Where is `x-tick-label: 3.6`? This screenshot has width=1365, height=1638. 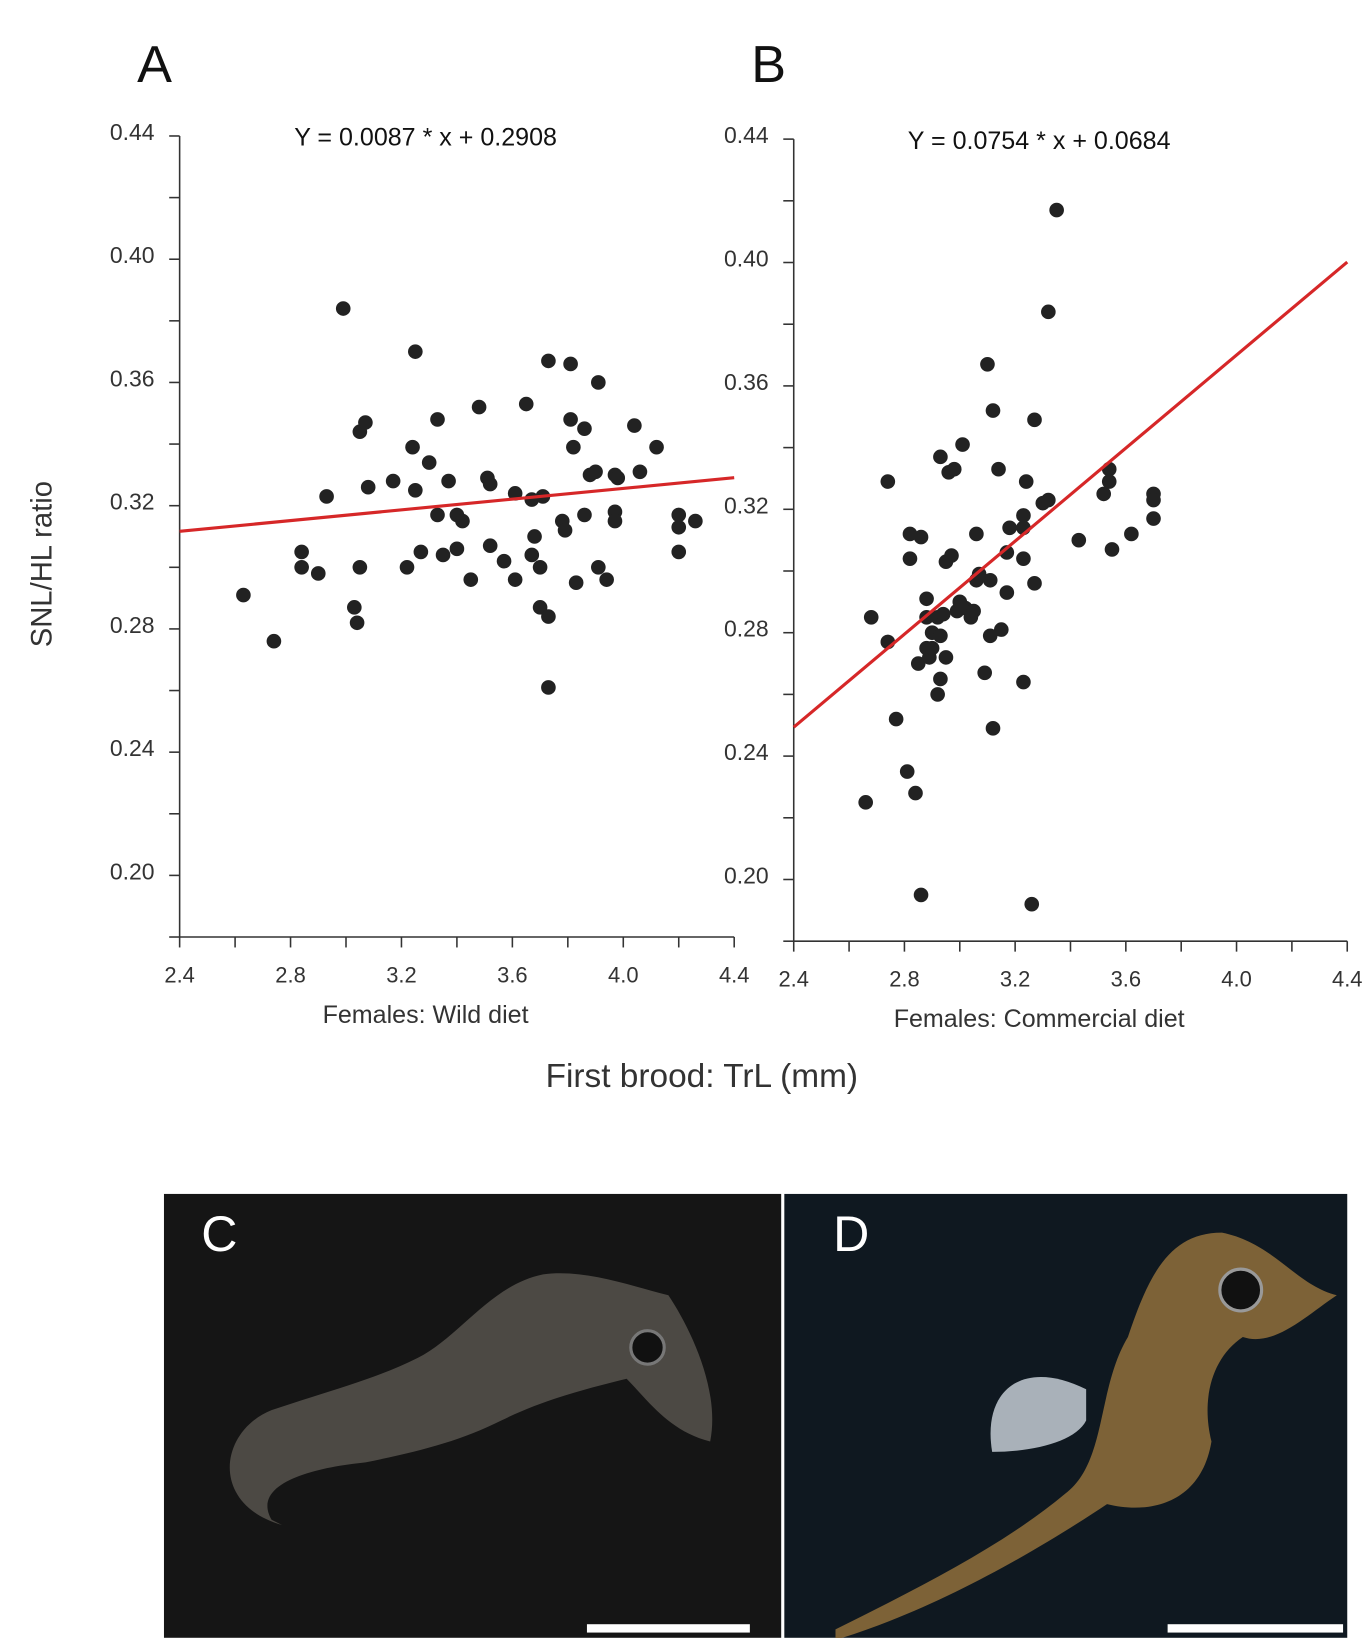
x-tick-label: 3.6 is located at coordinates (512, 974).